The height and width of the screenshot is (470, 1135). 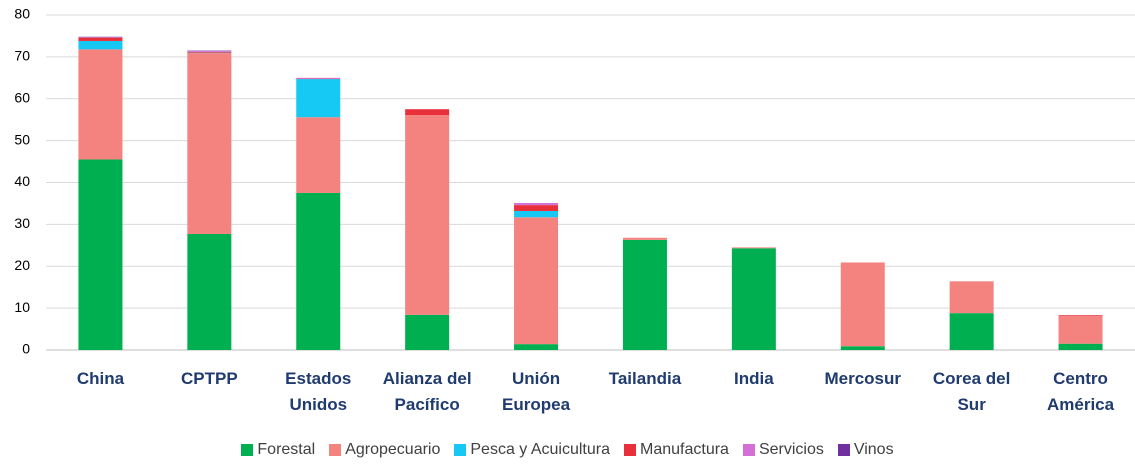 What do you see at coordinates (22, 97) in the screenshot?
I see `y-tick-label: 60` at bounding box center [22, 97].